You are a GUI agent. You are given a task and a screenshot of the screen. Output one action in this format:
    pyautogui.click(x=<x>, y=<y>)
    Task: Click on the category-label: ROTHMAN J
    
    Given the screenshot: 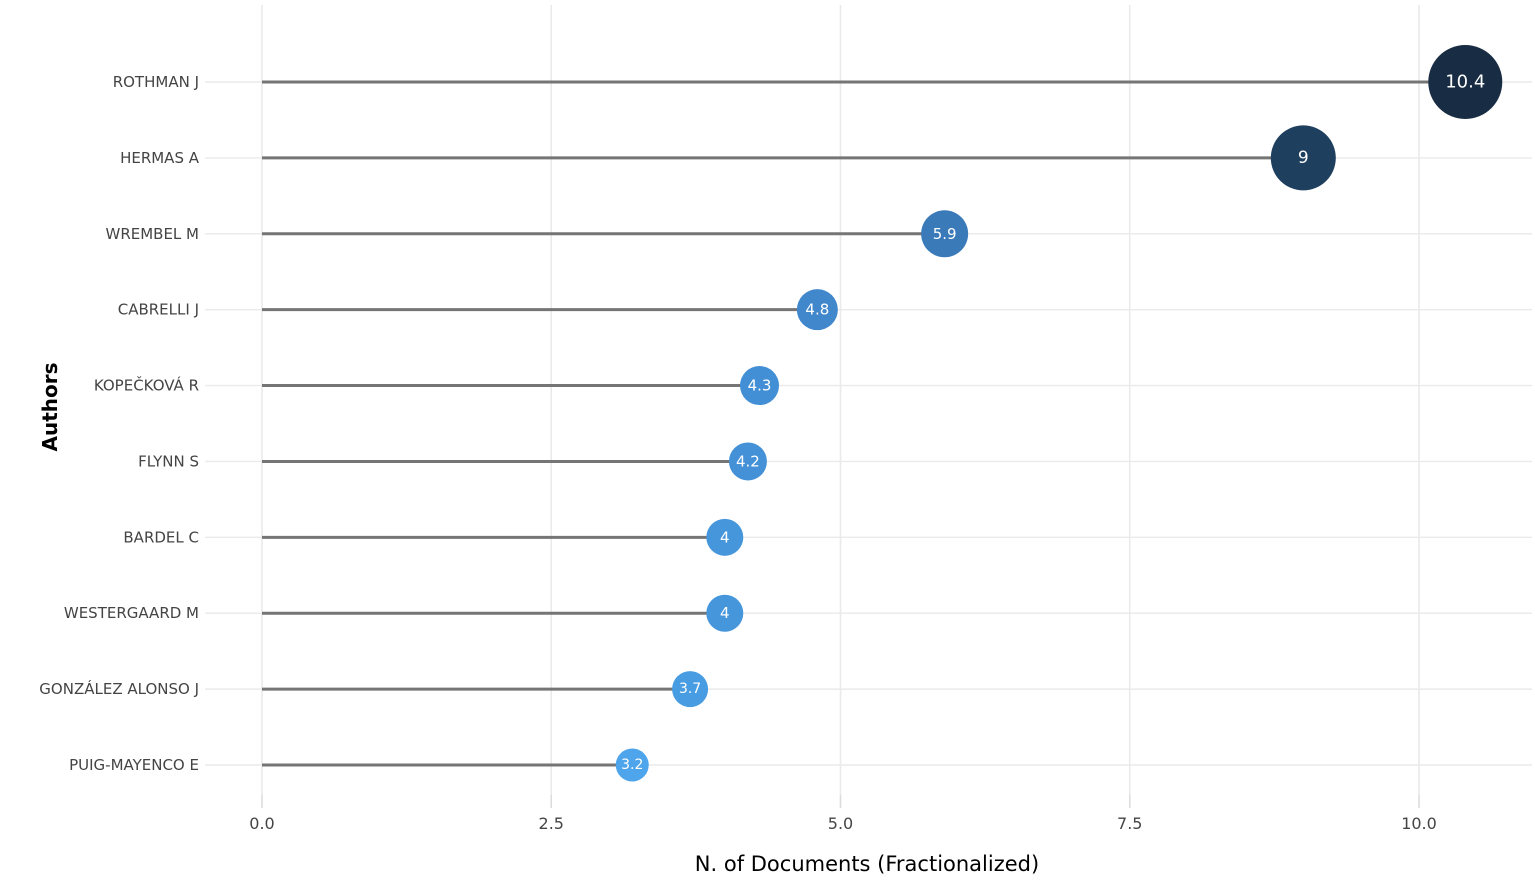 What is the action you would take?
    pyautogui.click(x=156, y=82)
    